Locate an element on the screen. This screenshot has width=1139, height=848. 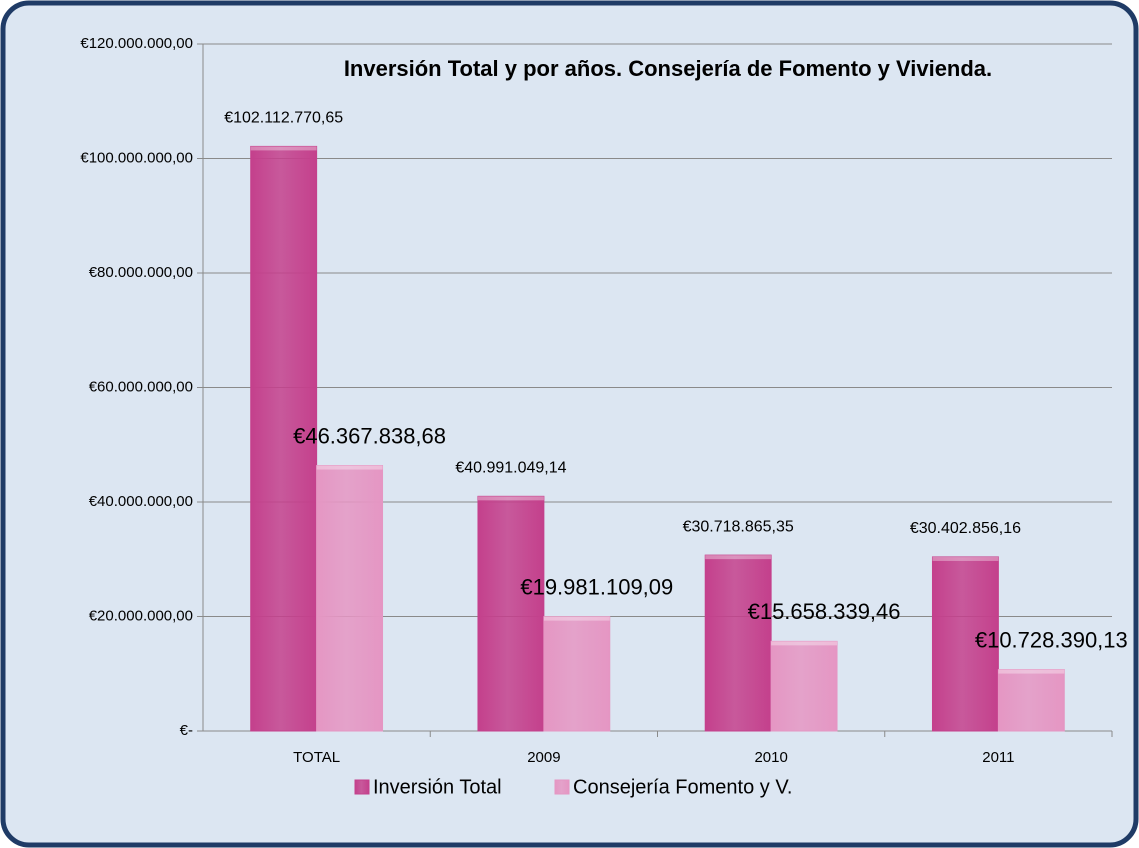
x-tick-label: 2010 is located at coordinates (770, 757).